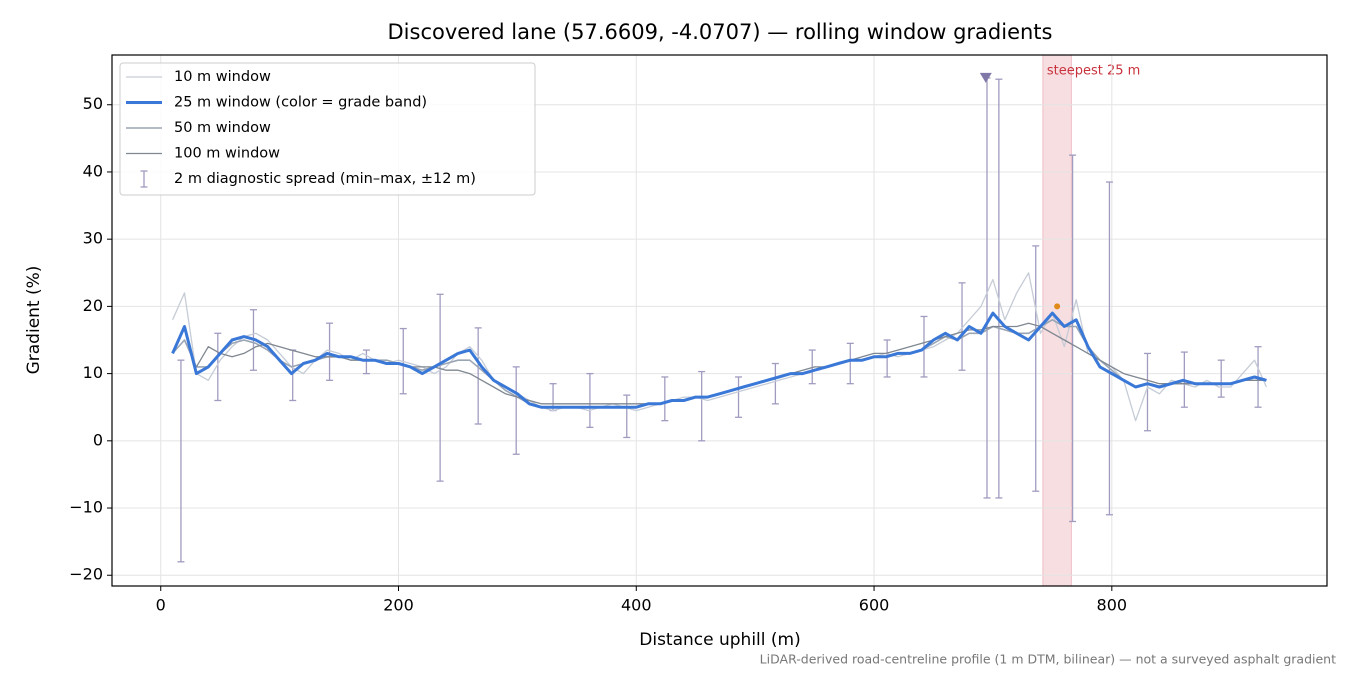 Image resolution: width=1350 pixels, height=675 pixels. What do you see at coordinates (98, 439) in the screenshot?
I see `y-tick-label: 0` at bounding box center [98, 439].